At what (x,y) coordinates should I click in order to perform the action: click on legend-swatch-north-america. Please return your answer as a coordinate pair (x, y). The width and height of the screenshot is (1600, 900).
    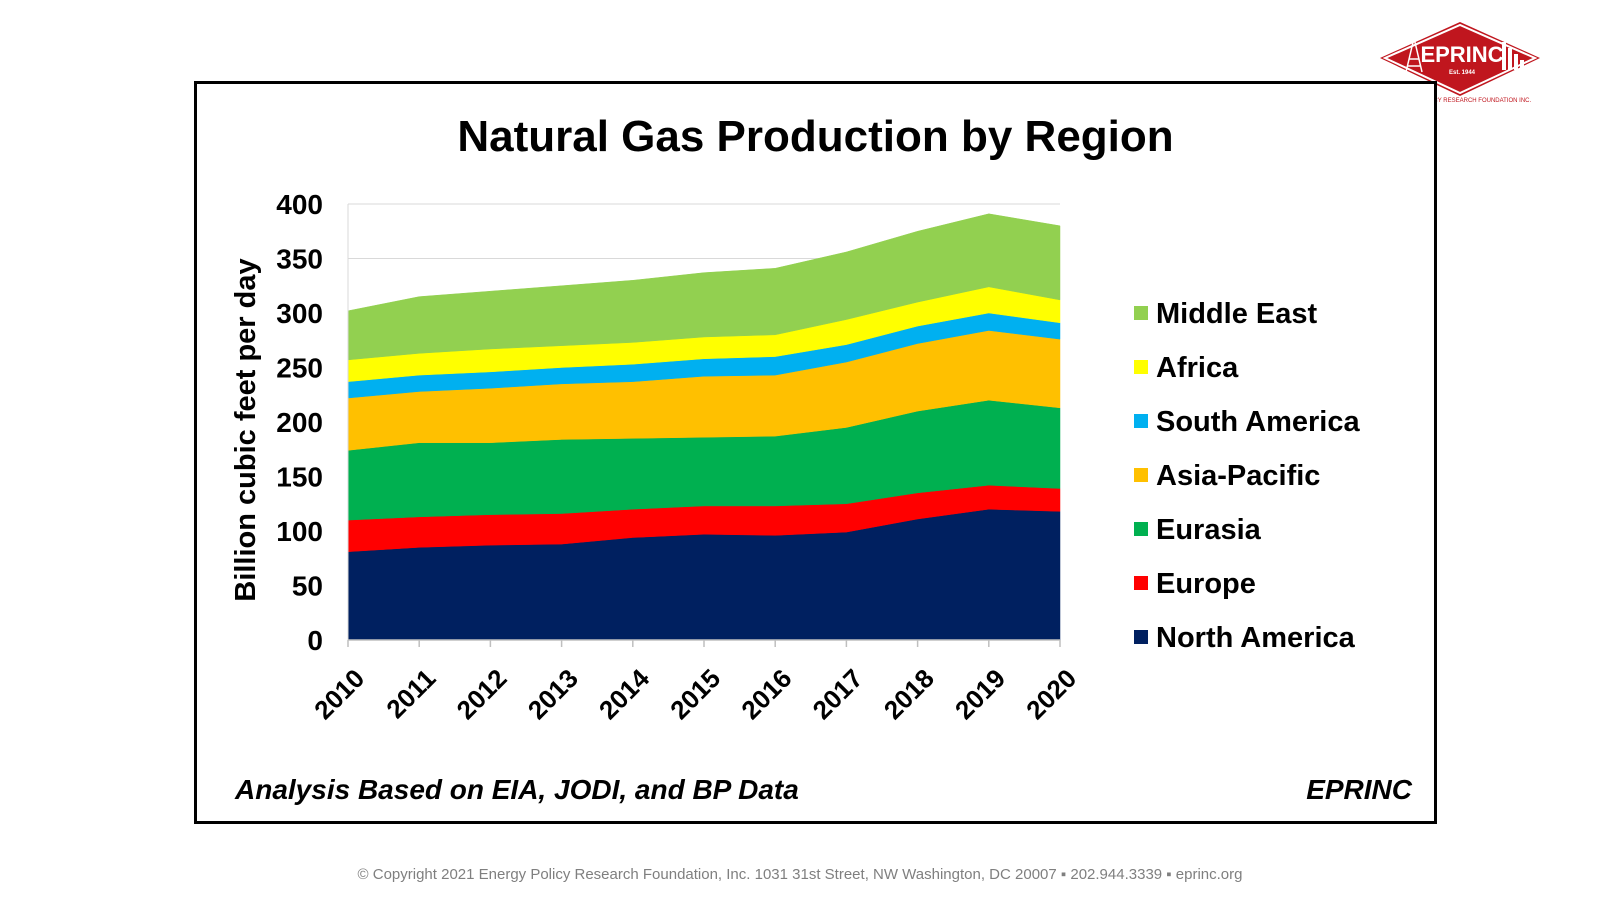
    Looking at the image, I should click on (1141, 637).